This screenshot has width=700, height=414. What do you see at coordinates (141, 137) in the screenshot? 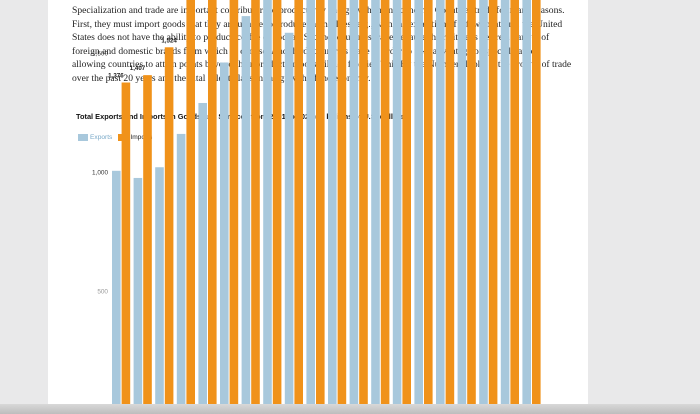
I see `legend-imports-label: Imports` at bounding box center [141, 137].